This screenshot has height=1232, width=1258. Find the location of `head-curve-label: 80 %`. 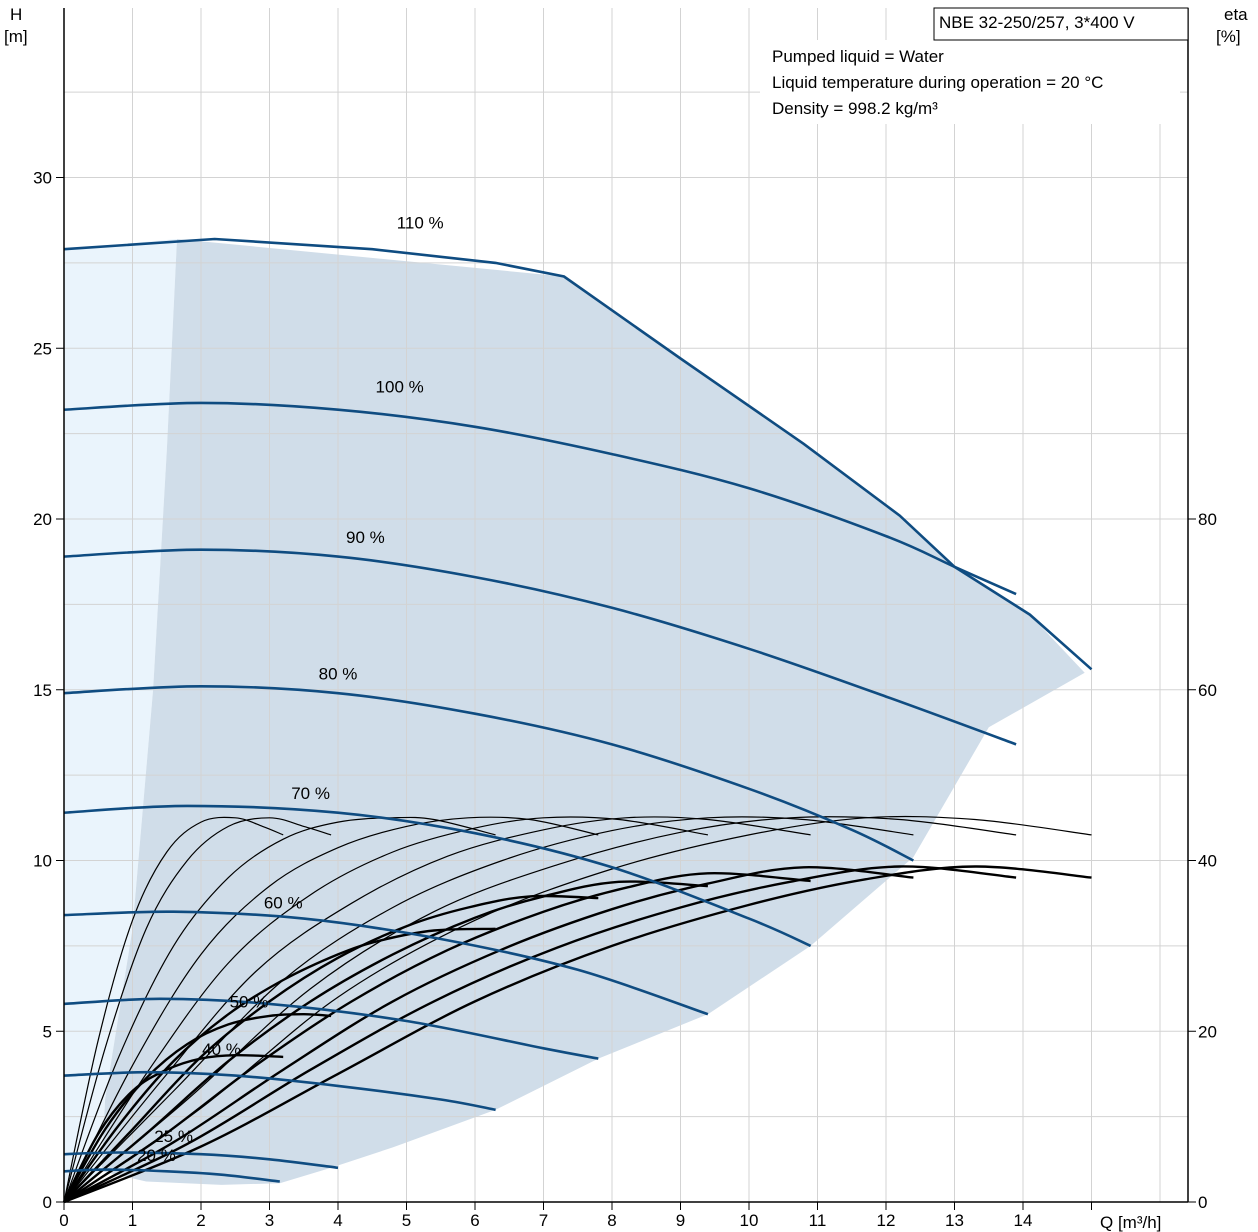

head-curve-label: 80 % is located at coordinates (338, 674).